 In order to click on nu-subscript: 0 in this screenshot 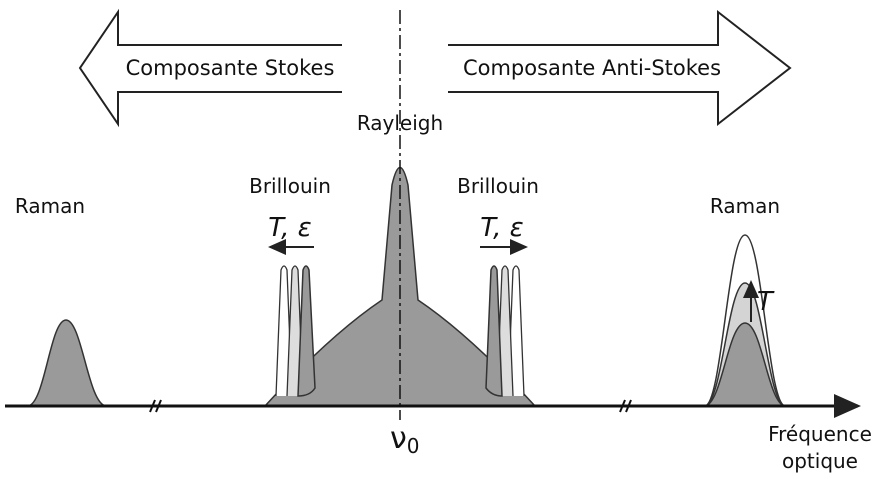, I will do `click(413, 446)`.